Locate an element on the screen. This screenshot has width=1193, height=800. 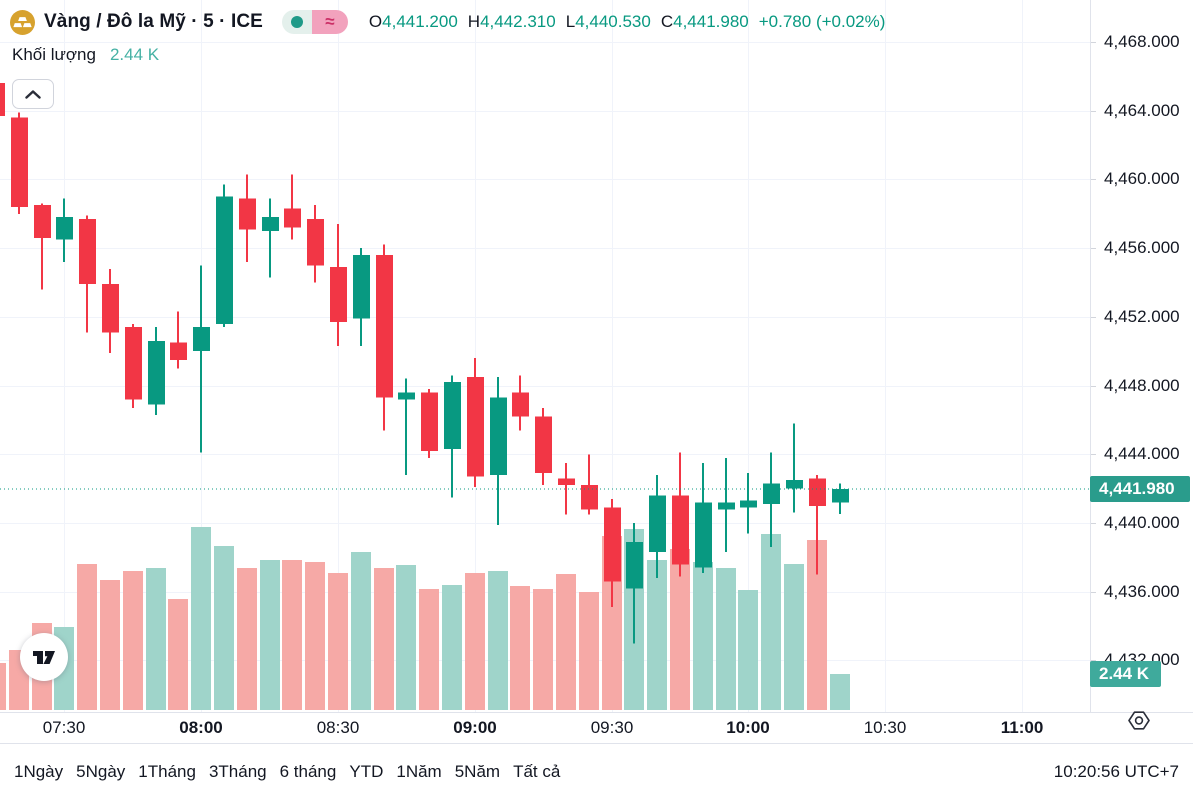
symbol-title: Vàng / Đô la Mỹ · 5 · ICE is located at coordinates (153, 21).